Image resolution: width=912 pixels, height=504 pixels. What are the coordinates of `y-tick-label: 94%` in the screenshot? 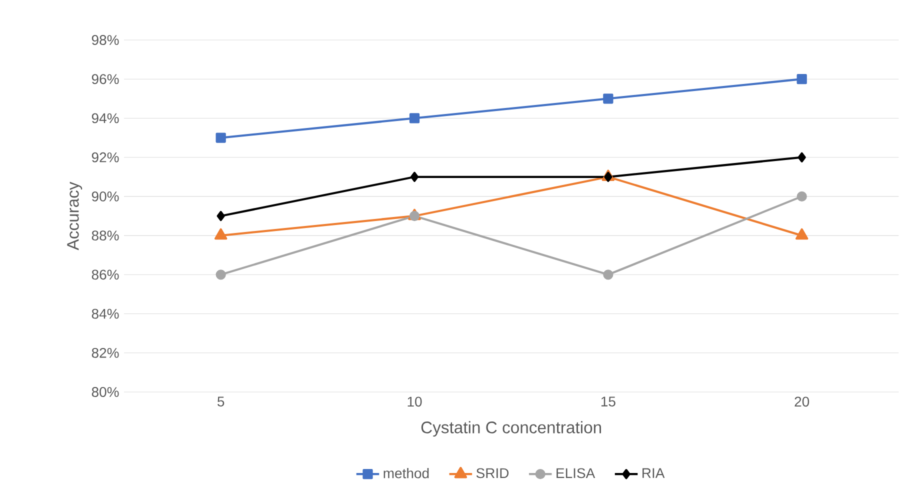 It's located at (105, 118).